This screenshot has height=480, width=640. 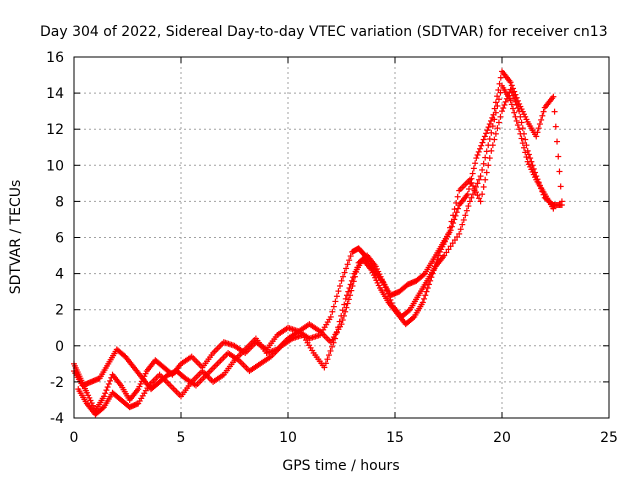 I want to click on y-tick-label: -2, so click(x=57, y=383).